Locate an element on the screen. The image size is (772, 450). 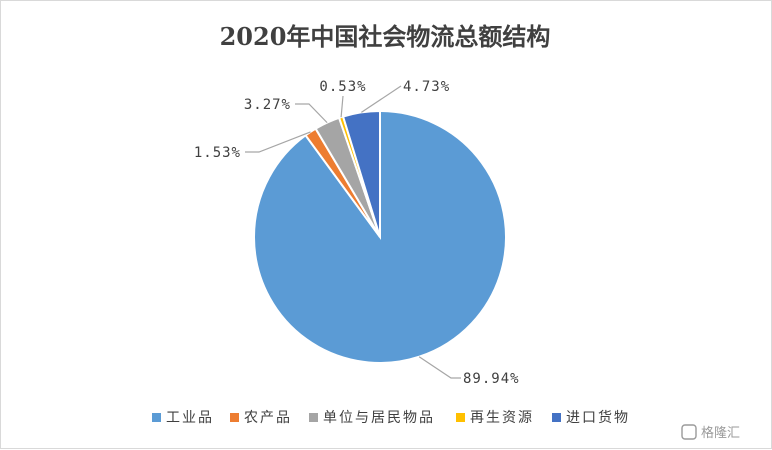
data-label-1: 89.94% is located at coordinates (491, 379).